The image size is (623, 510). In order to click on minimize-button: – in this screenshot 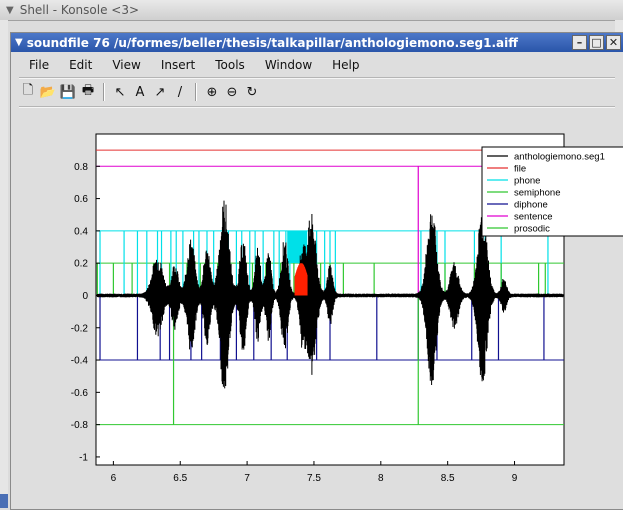, I will do `click(579, 42)`.